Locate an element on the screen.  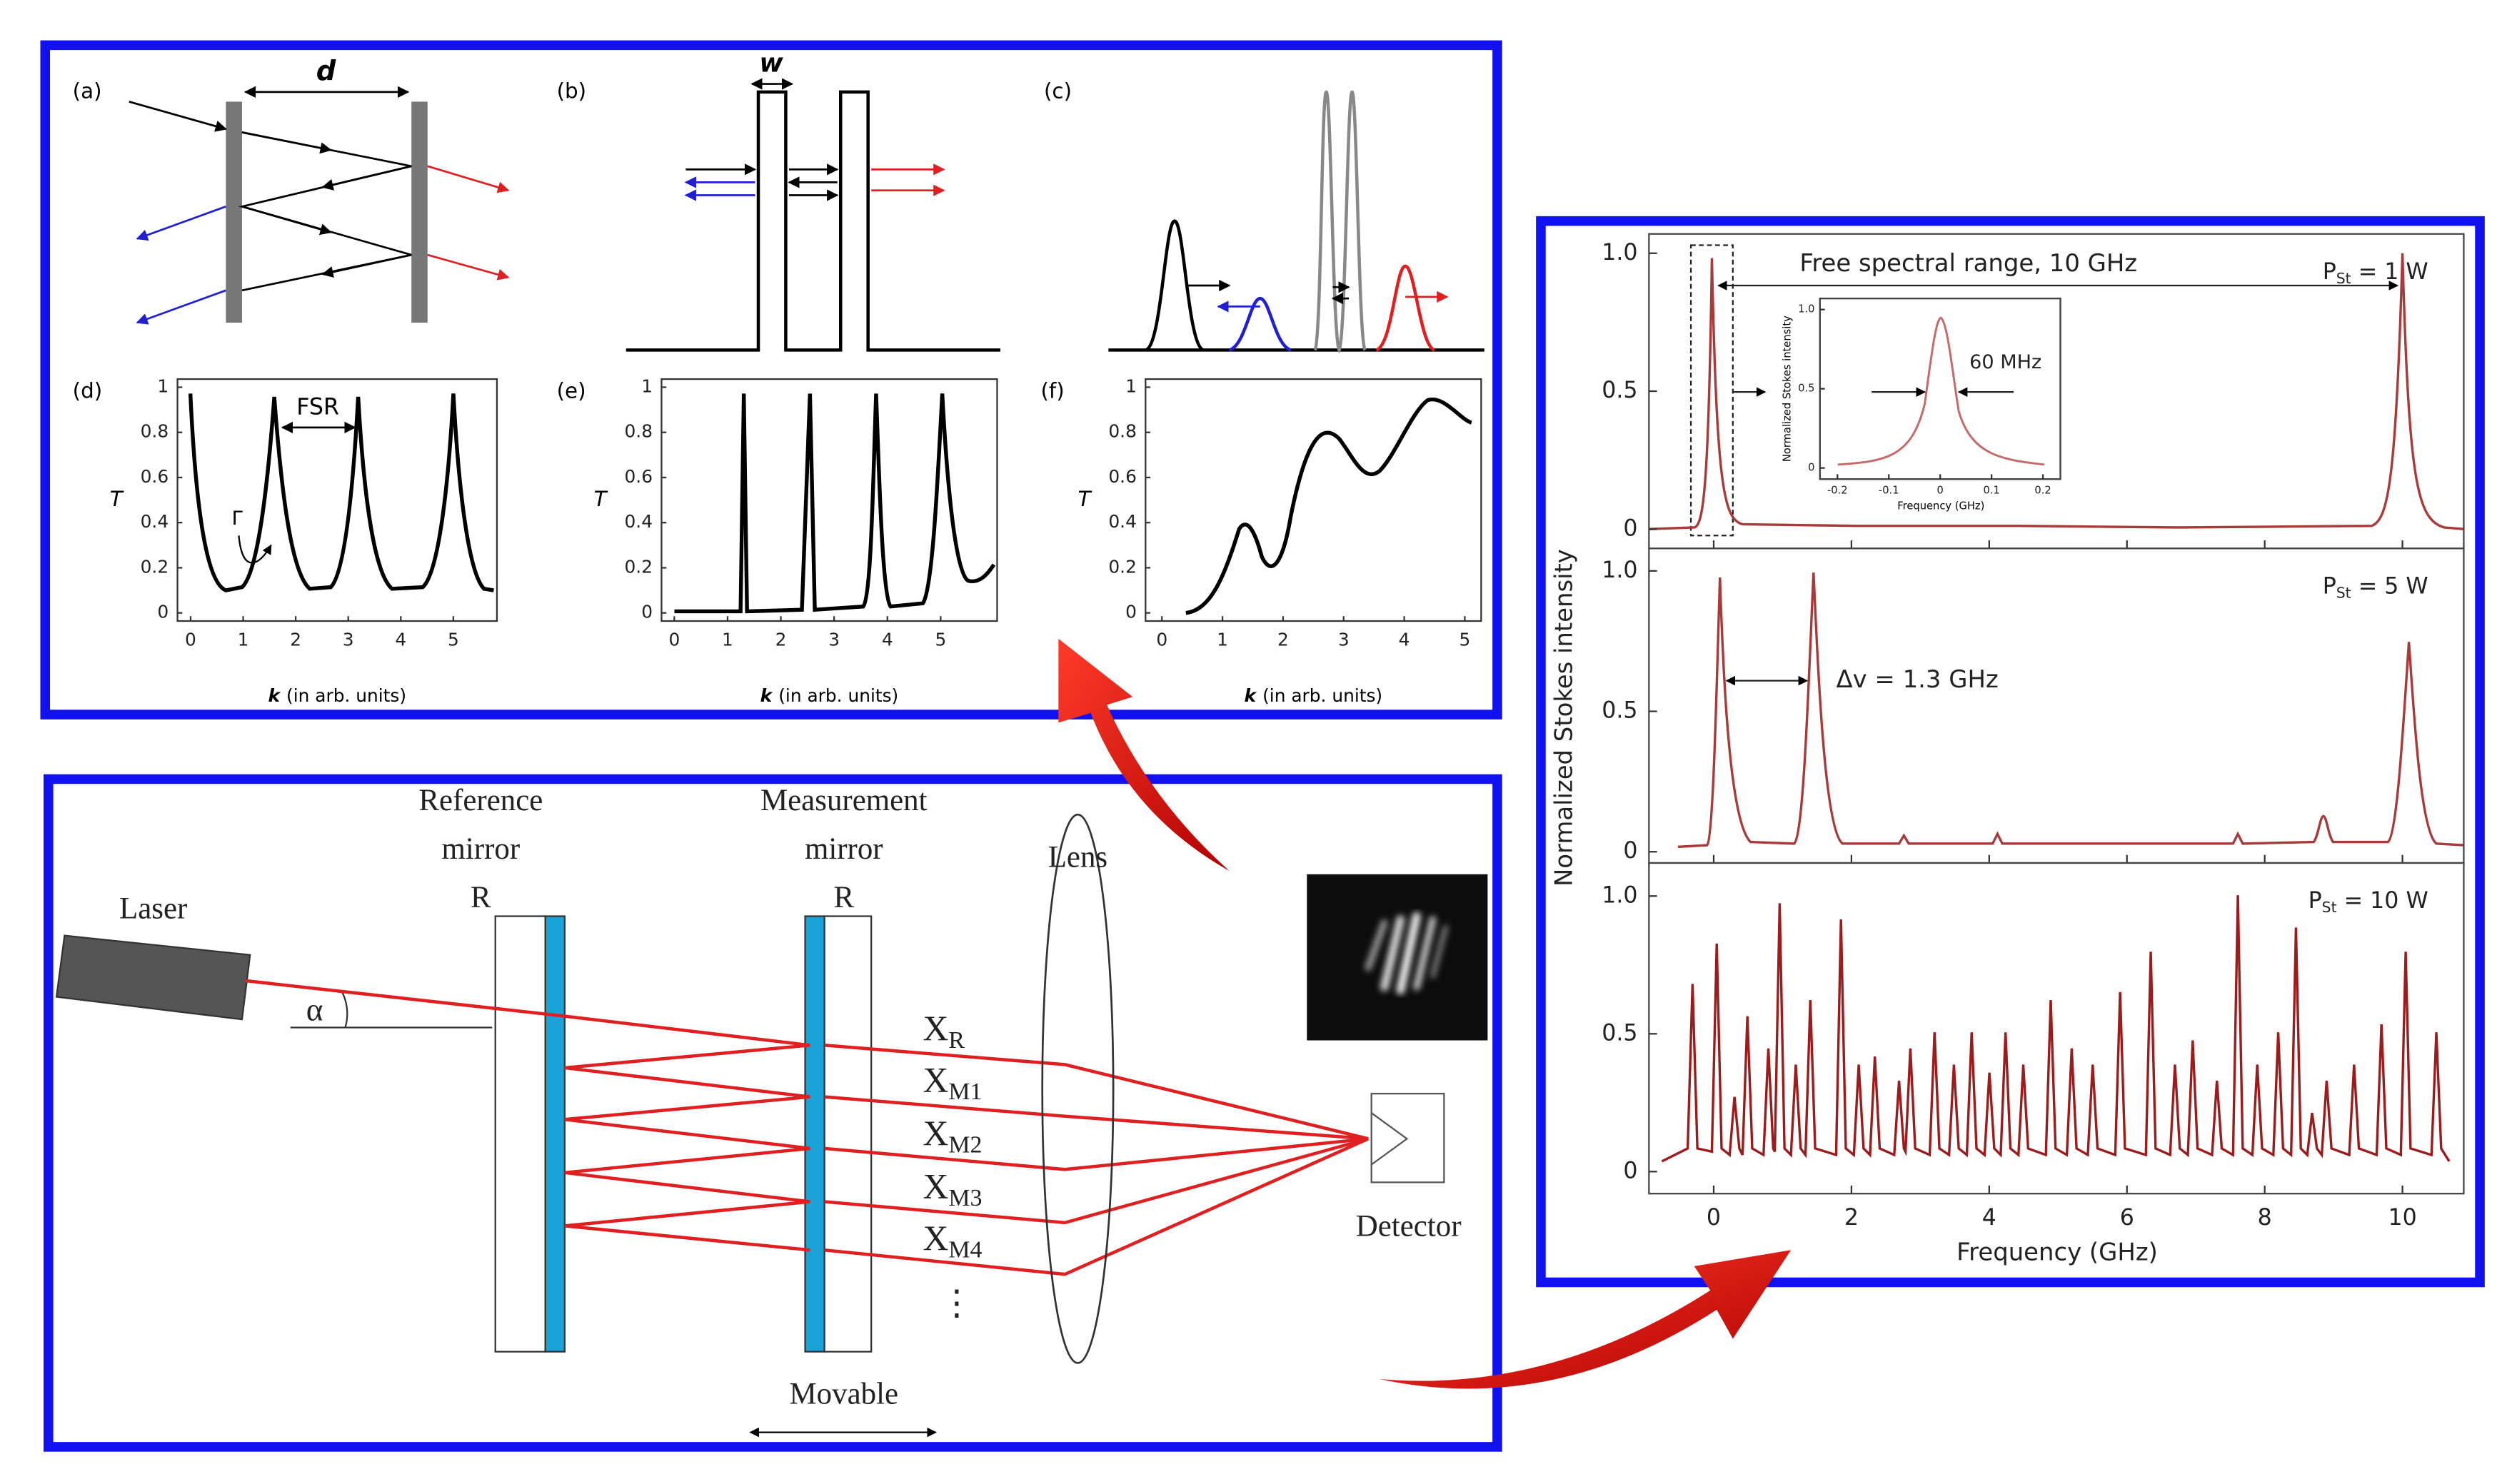
beam-label: XM2 is located at coordinates (953, 1136).